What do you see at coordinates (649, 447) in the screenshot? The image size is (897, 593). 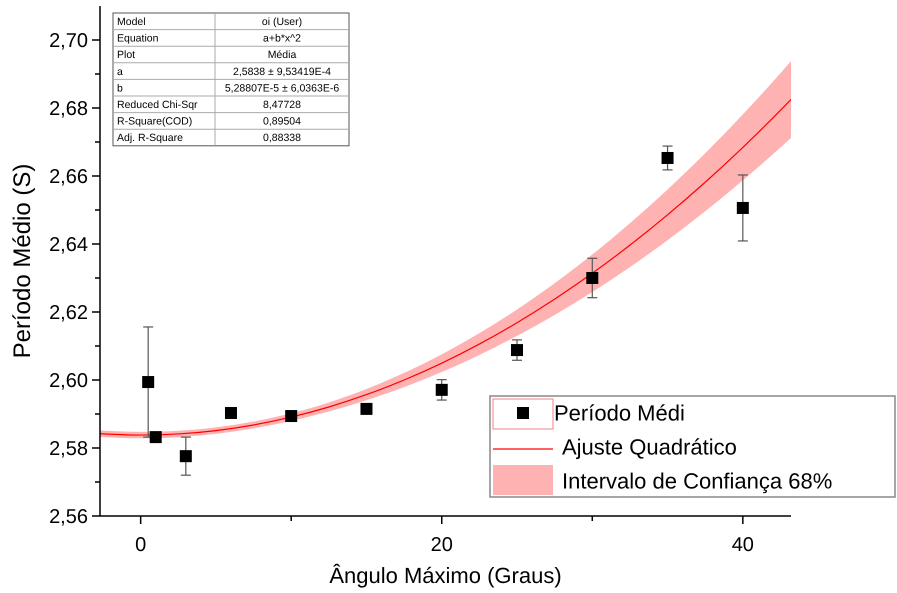 I see `legend-label: Ajuste Quadrático` at bounding box center [649, 447].